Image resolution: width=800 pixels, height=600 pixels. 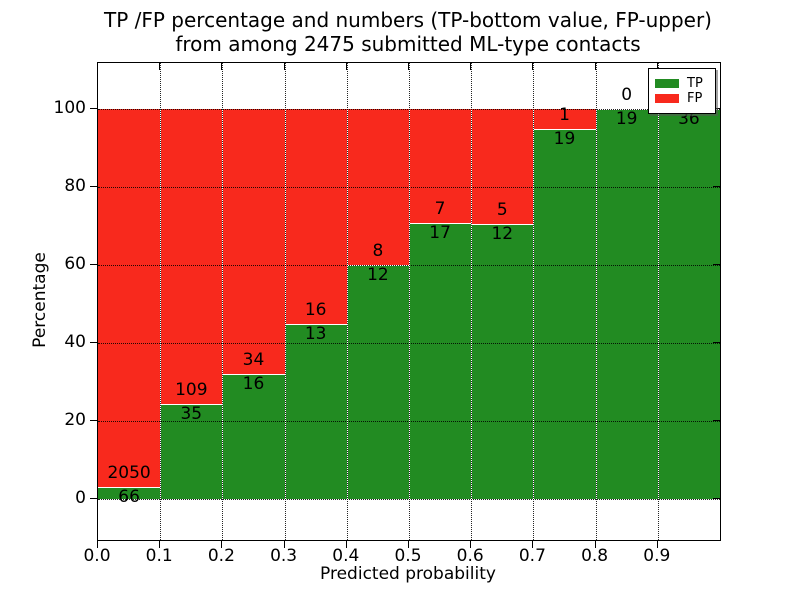 What do you see at coordinates (253, 360) in the screenshot?
I see `fp-value-label: 34` at bounding box center [253, 360].